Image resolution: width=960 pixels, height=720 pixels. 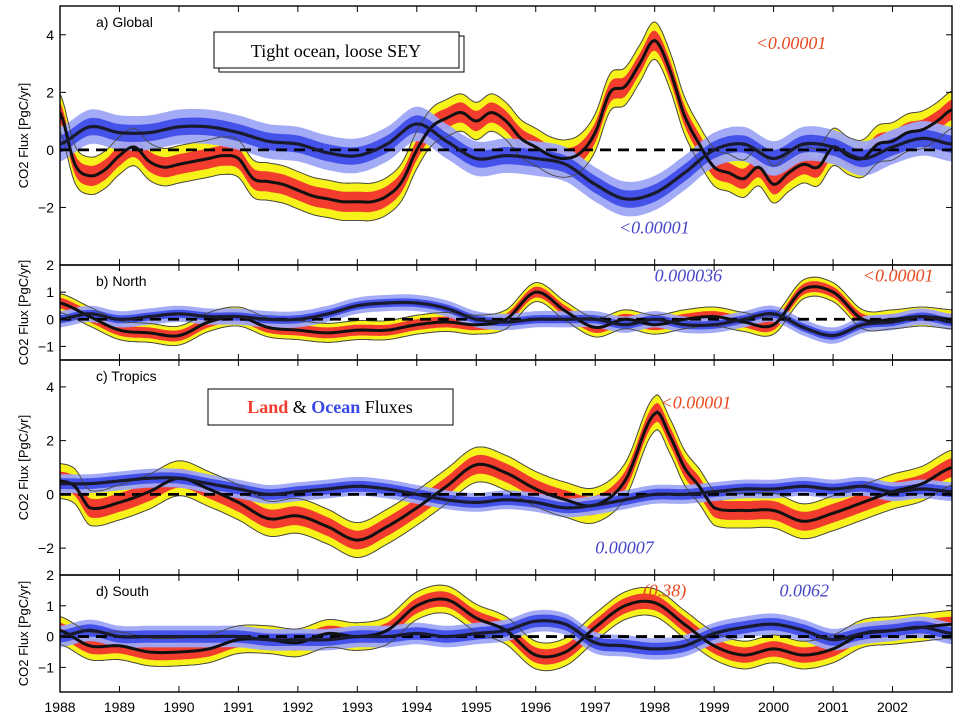 What do you see at coordinates (178, 707) in the screenshot?
I see `x-tick-label: 1990` at bounding box center [178, 707].